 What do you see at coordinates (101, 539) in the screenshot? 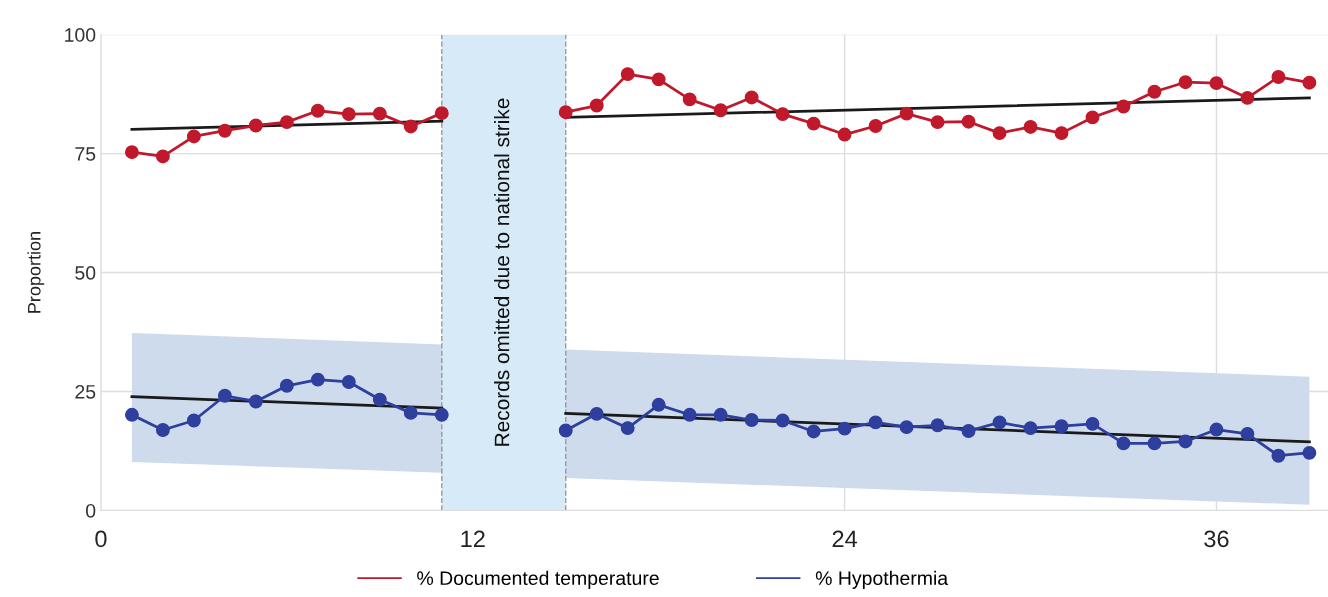
I see `x-tick-label: 0` at bounding box center [101, 539].